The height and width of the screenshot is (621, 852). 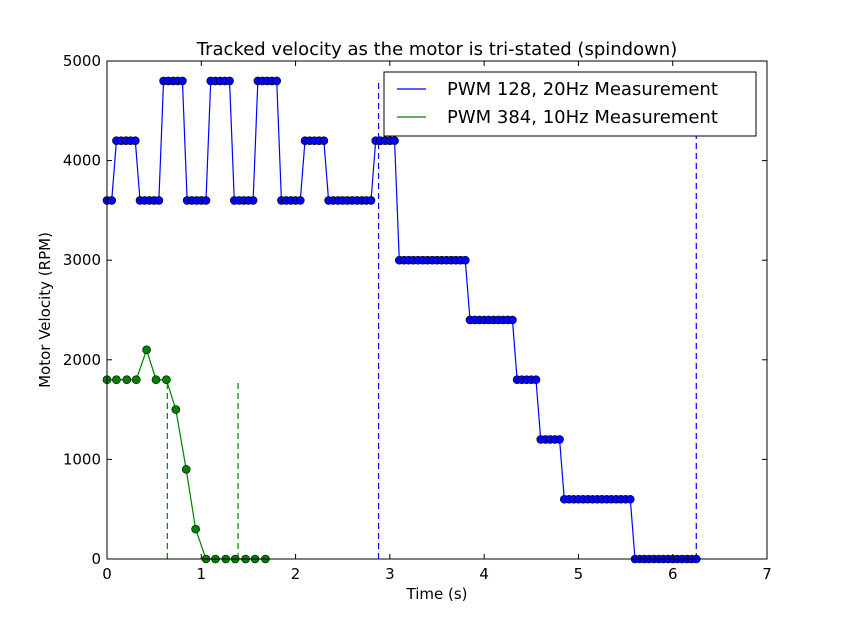 I want to click on x-tick-label: 5, so click(x=579, y=574).